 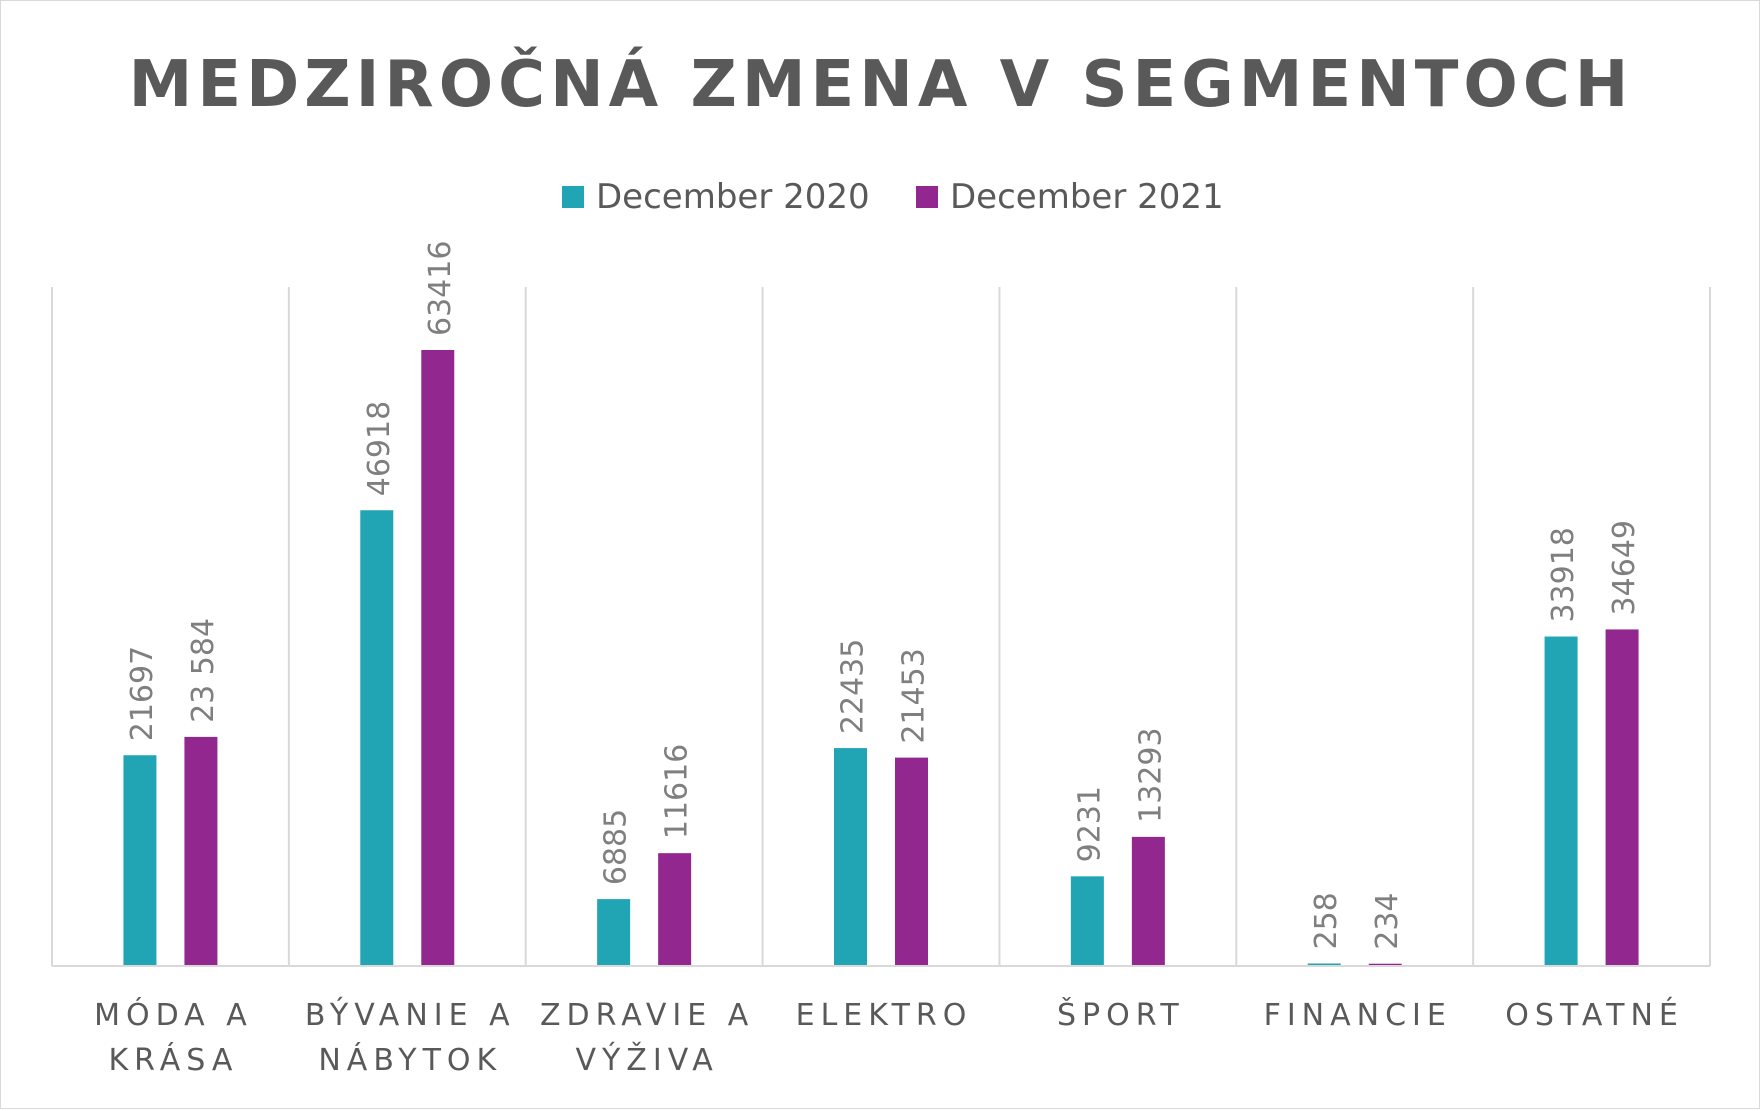 I want to click on category-label-4-line-1: ELEKTRO, so click(x=884, y=1015).